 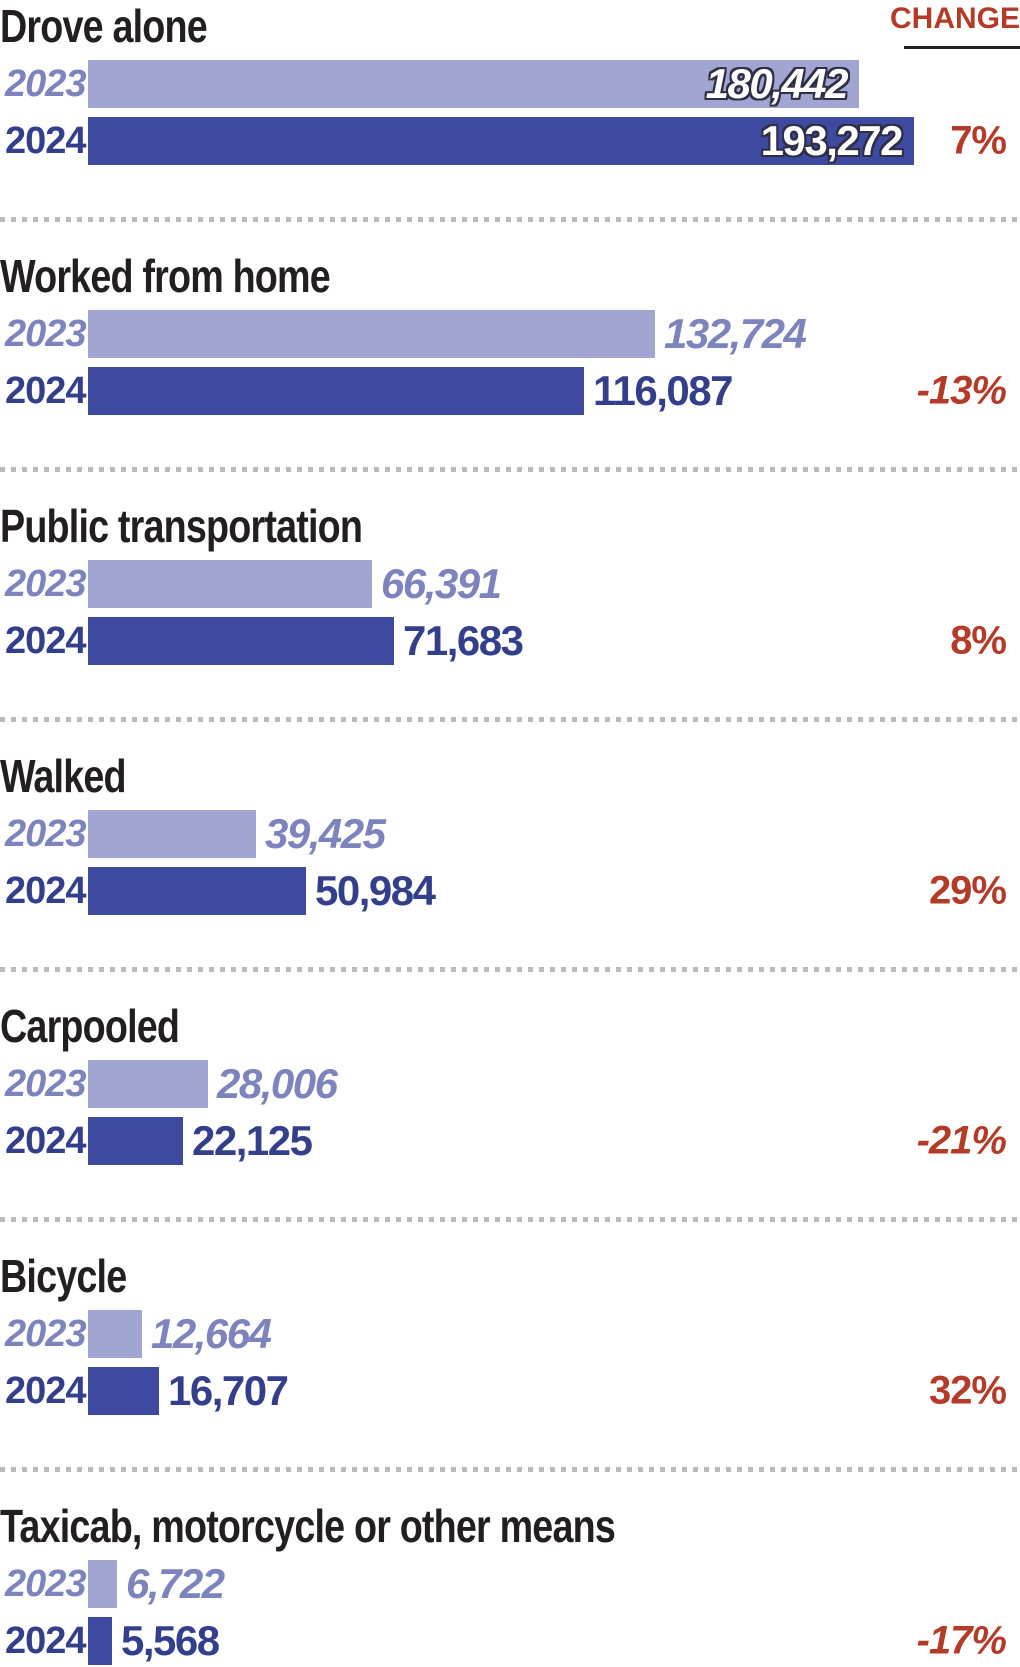 What do you see at coordinates (211, 1333) in the screenshot?
I see `value-2023: 12,664` at bounding box center [211, 1333].